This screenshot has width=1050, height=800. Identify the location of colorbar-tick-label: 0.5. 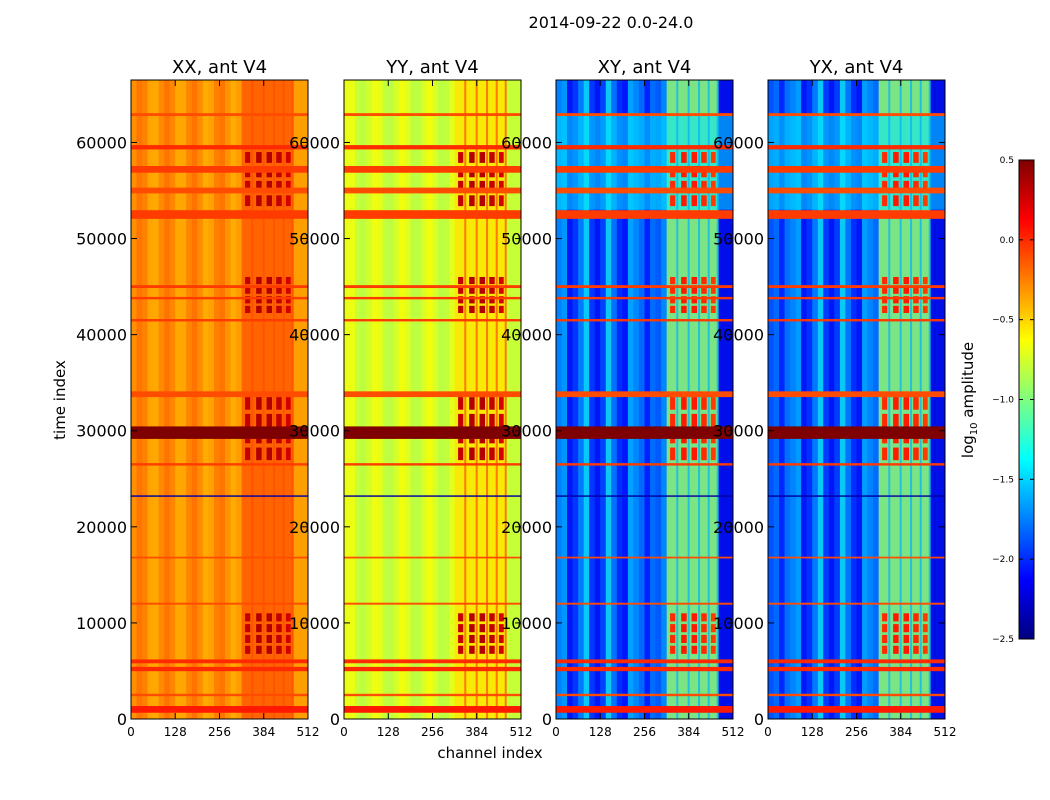
(1007, 161).